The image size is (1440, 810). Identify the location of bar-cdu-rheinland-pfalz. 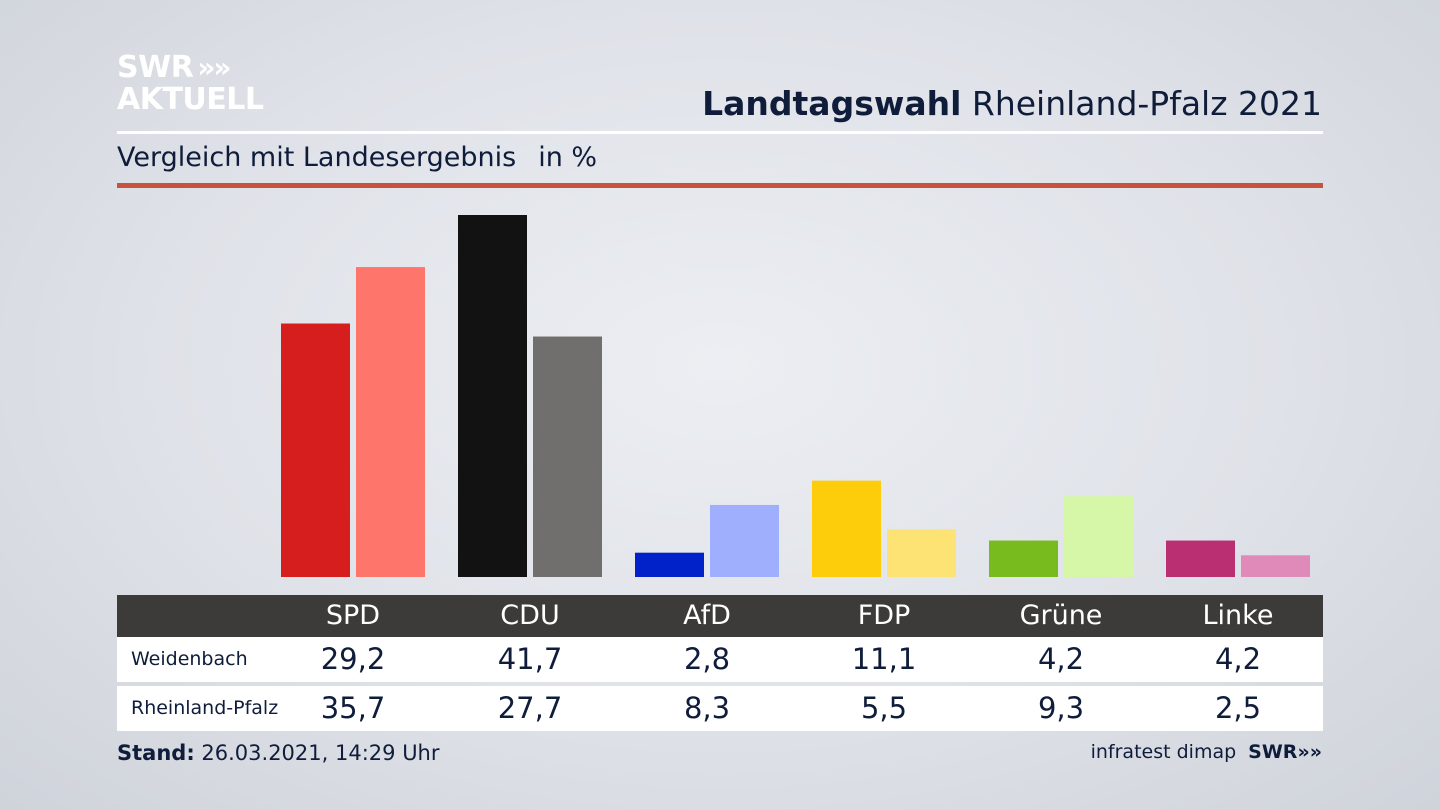
(567, 456).